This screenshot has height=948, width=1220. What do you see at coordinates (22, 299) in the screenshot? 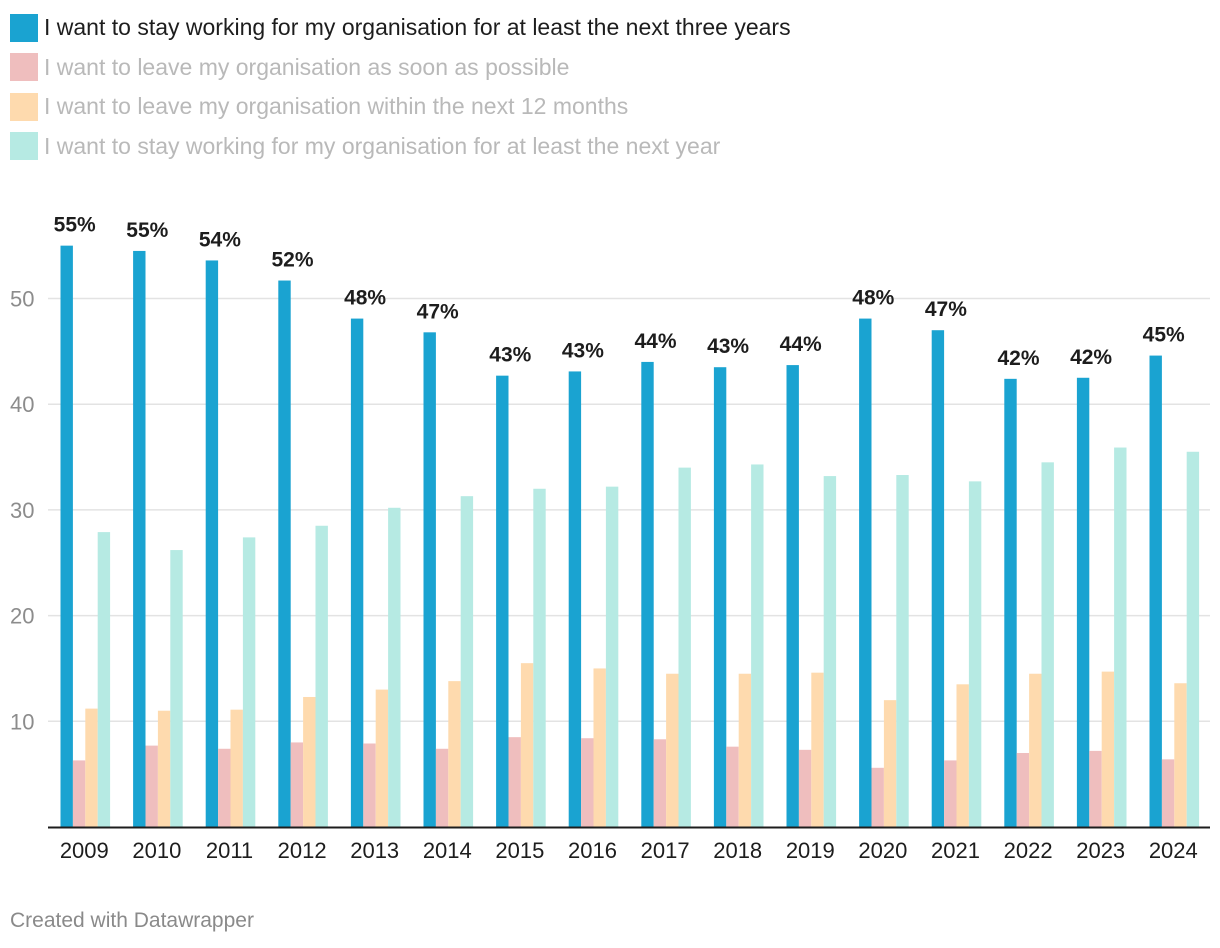
I see `y-tick-label-50: 50` at bounding box center [22, 299].